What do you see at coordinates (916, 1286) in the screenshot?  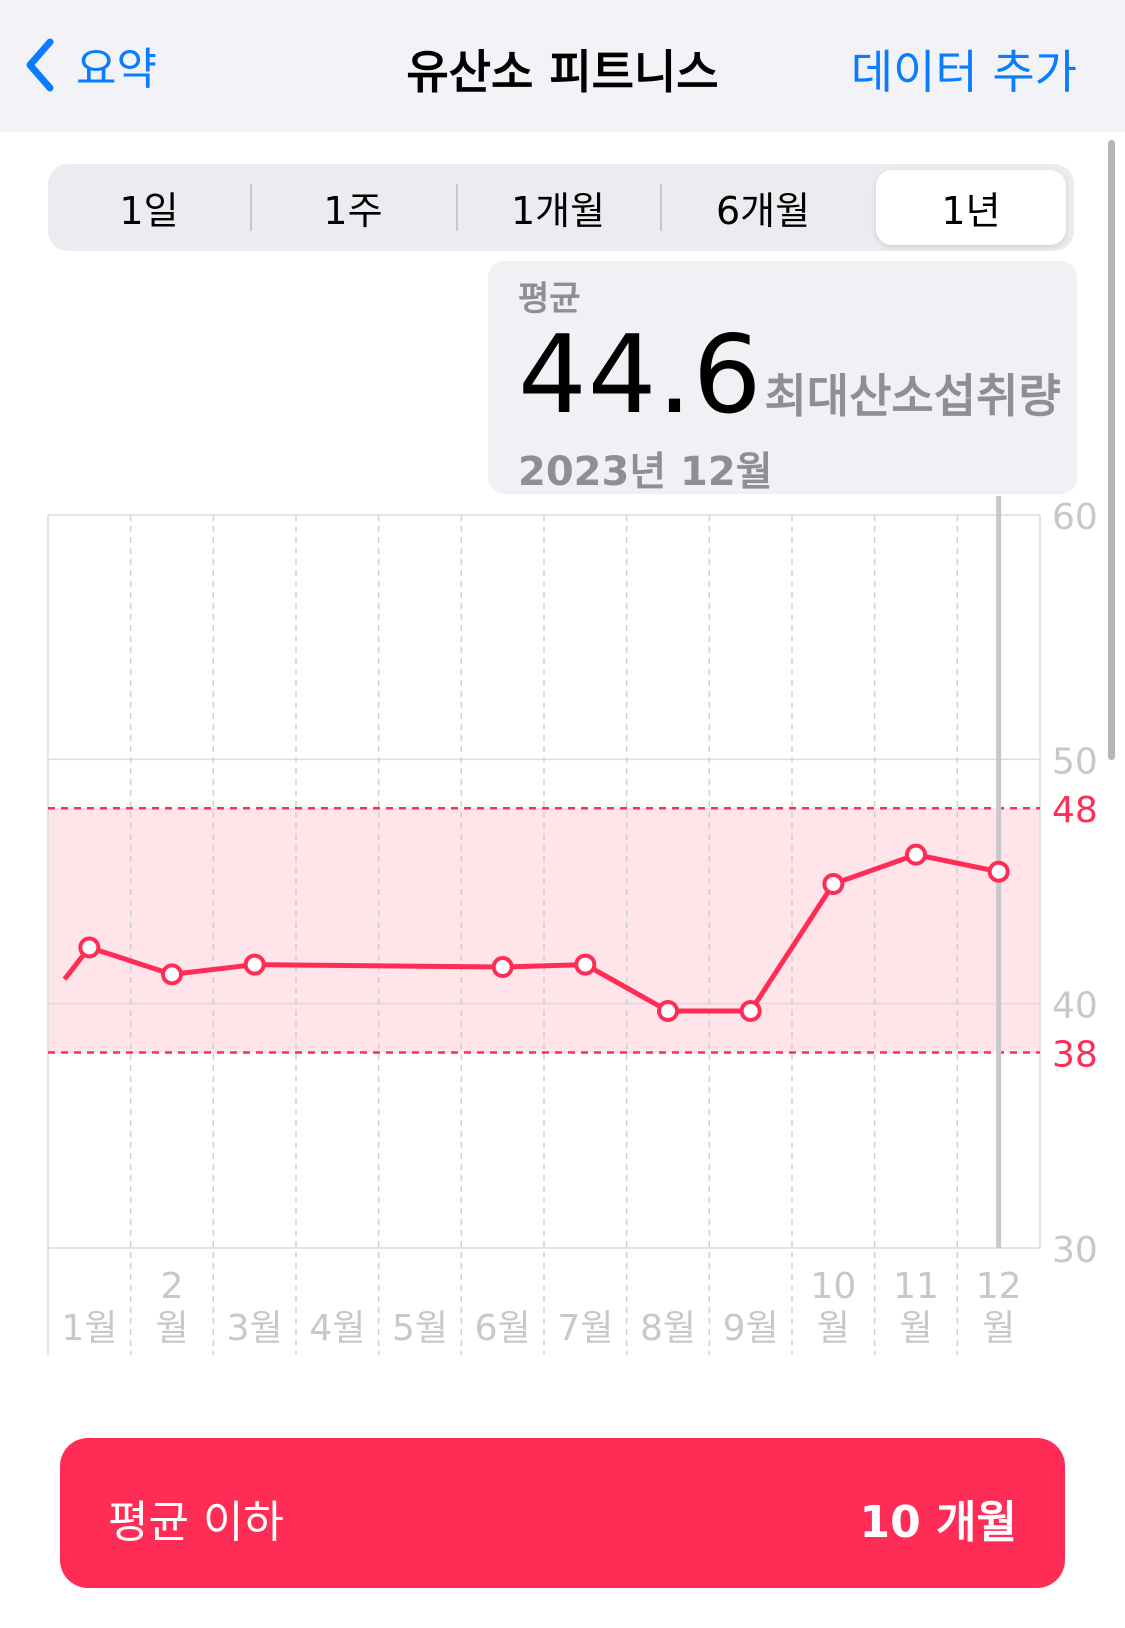 I see `x-tick-label: 11` at bounding box center [916, 1286].